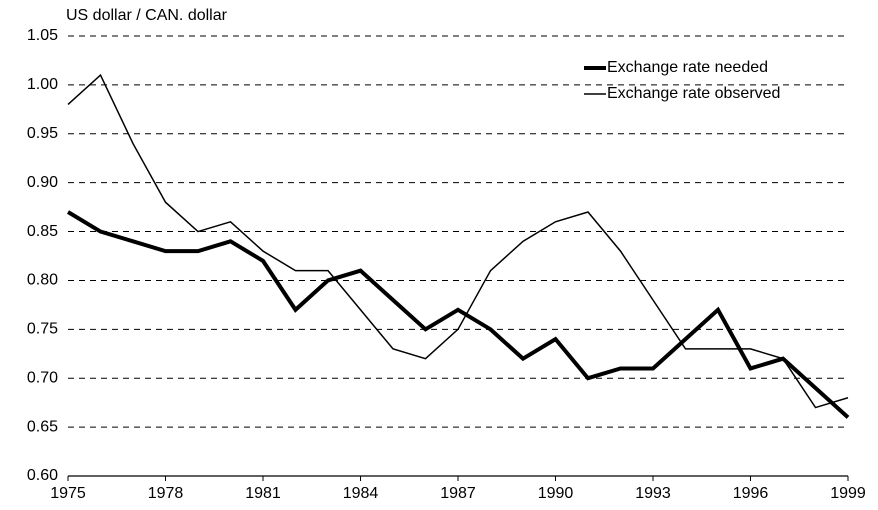 This screenshot has width=878, height=510. What do you see at coordinates (263, 493) in the screenshot?
I see `x-tick-label: 1981` at bounding box center [263, 493].